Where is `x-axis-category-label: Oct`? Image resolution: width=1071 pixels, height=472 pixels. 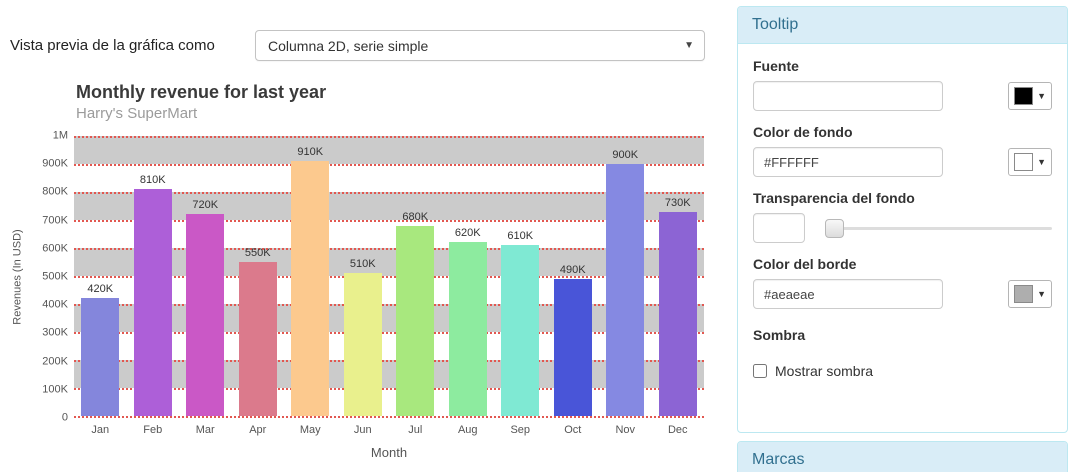
x-axis-category-label: Oct is located at coordinates (573, 430).